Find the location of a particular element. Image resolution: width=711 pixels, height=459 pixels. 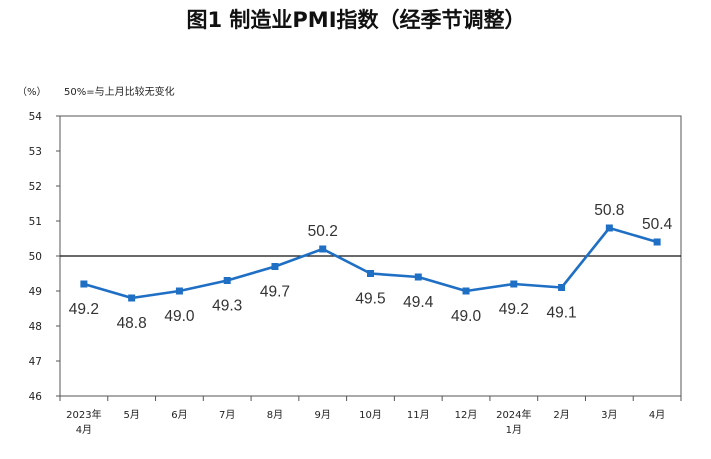

x-tick-label: 12月 is located at coordinates (466, 415).